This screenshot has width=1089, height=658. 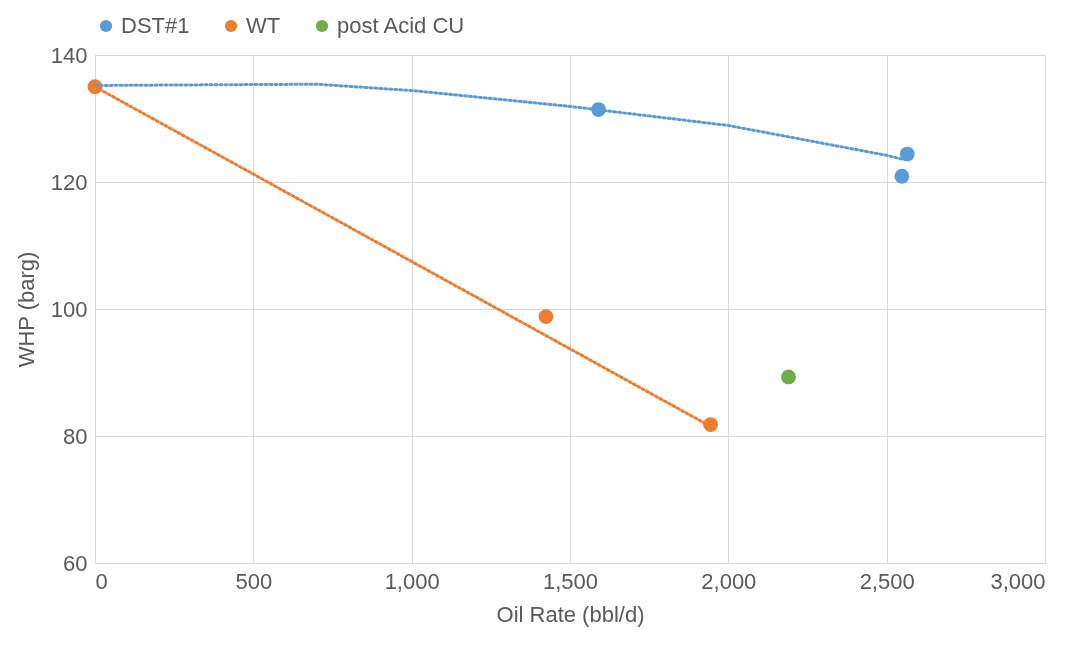 What do you see at coordinates (254, 581) in the screenshot?
I see `x-tick-label: 500` at bounding box center [254, 581].